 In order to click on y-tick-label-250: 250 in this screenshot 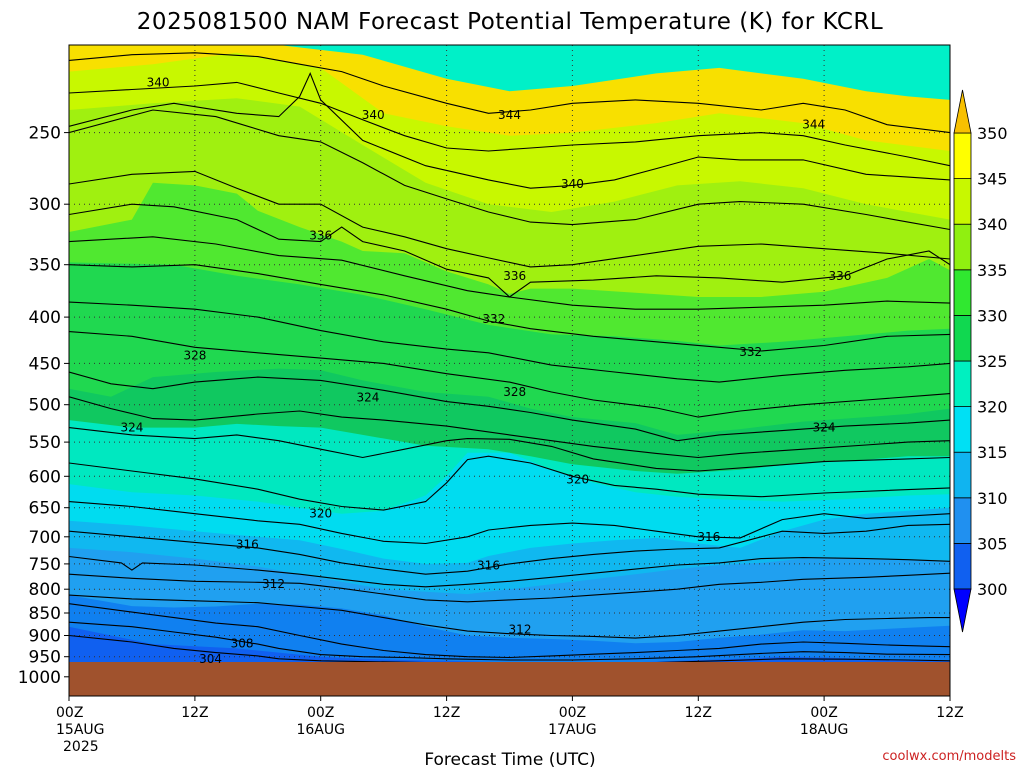, I will do `click(45, 134)`.